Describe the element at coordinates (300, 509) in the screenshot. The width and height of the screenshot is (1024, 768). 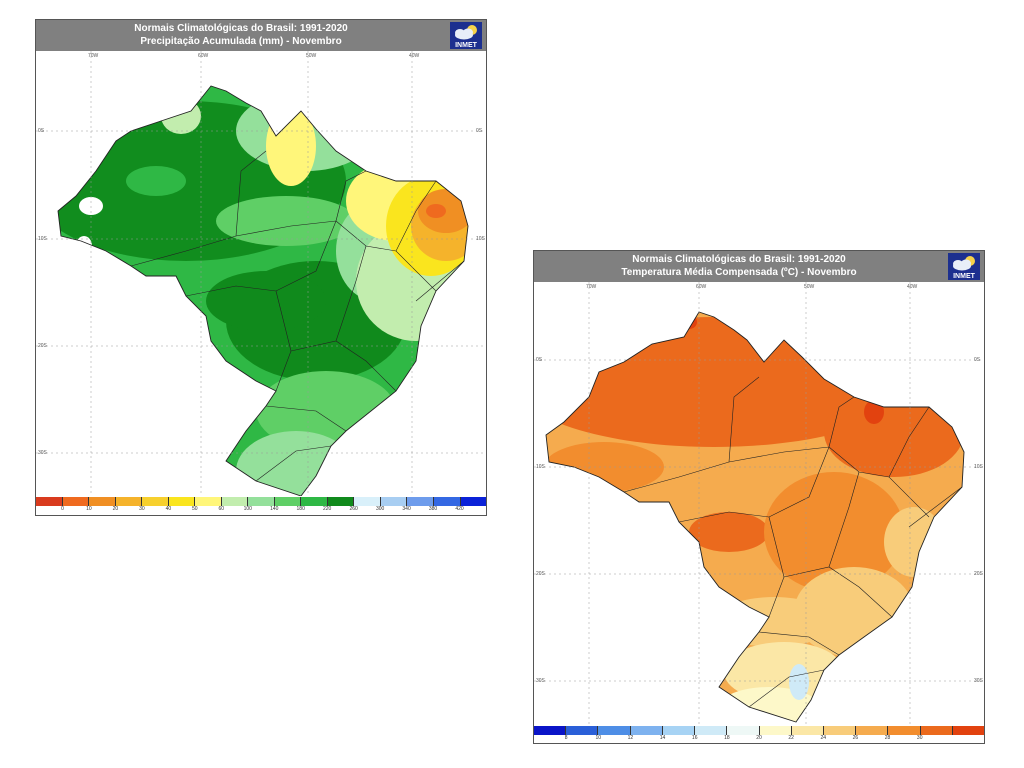
I see `colorbar-tick-label: 180` at that location.